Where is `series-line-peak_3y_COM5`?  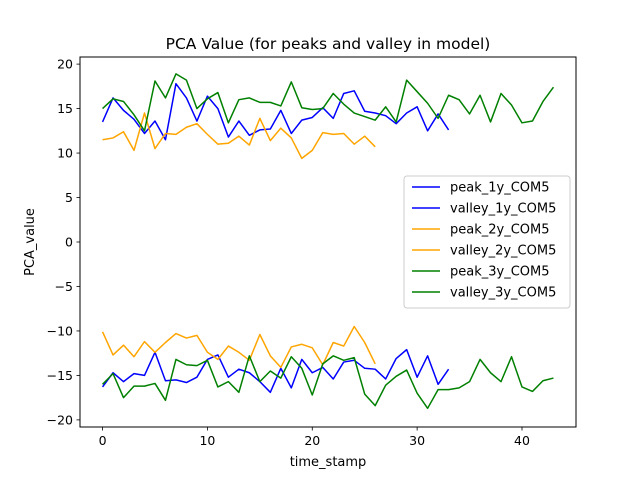
series-line-peak_3y_COM5 is located at coordinates (328, 102).